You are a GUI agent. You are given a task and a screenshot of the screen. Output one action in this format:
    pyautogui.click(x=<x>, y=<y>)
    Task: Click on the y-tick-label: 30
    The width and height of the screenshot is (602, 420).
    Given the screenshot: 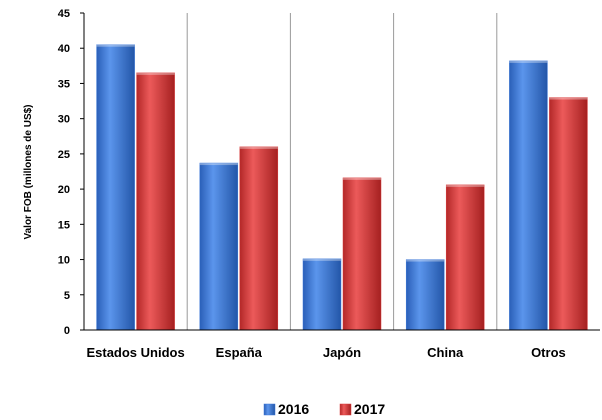 What is the action you would take?
    pyautogui.click(x=64, y=120)
    